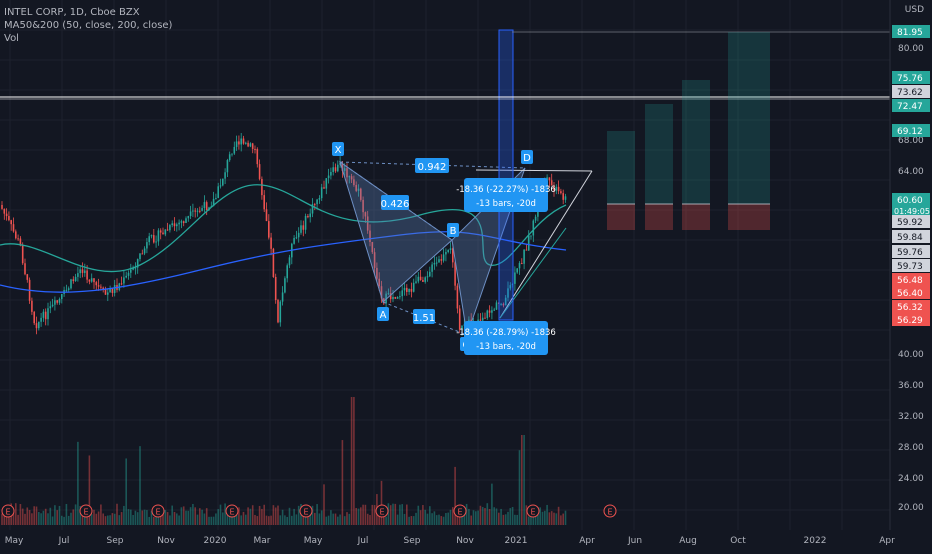 This screenshot has width=932, height=554. I want to click on pattern-ratio-label: 0.942, so click(432, 167).